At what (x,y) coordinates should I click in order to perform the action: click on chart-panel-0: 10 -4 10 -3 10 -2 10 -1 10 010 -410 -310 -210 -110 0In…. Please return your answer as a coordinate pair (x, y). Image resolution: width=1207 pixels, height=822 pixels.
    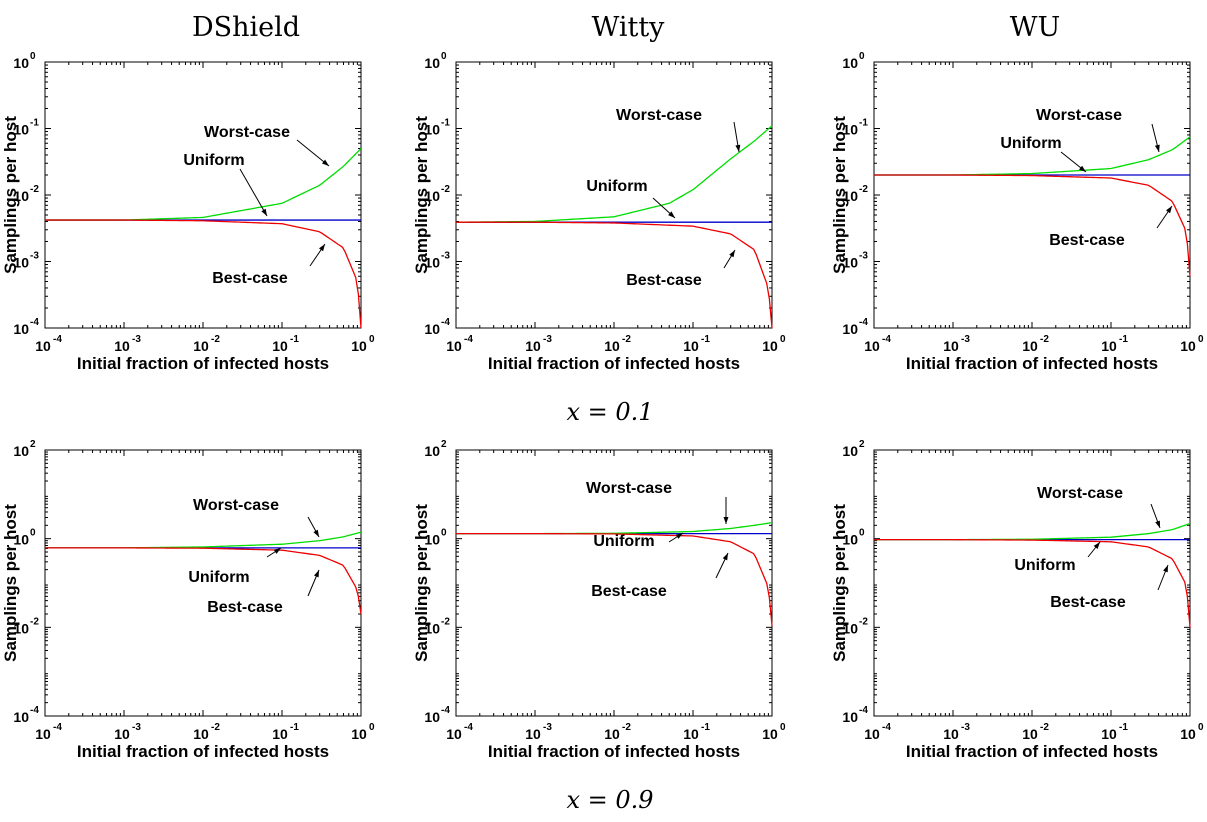
    Looking at the image, I should click on (188, 212).